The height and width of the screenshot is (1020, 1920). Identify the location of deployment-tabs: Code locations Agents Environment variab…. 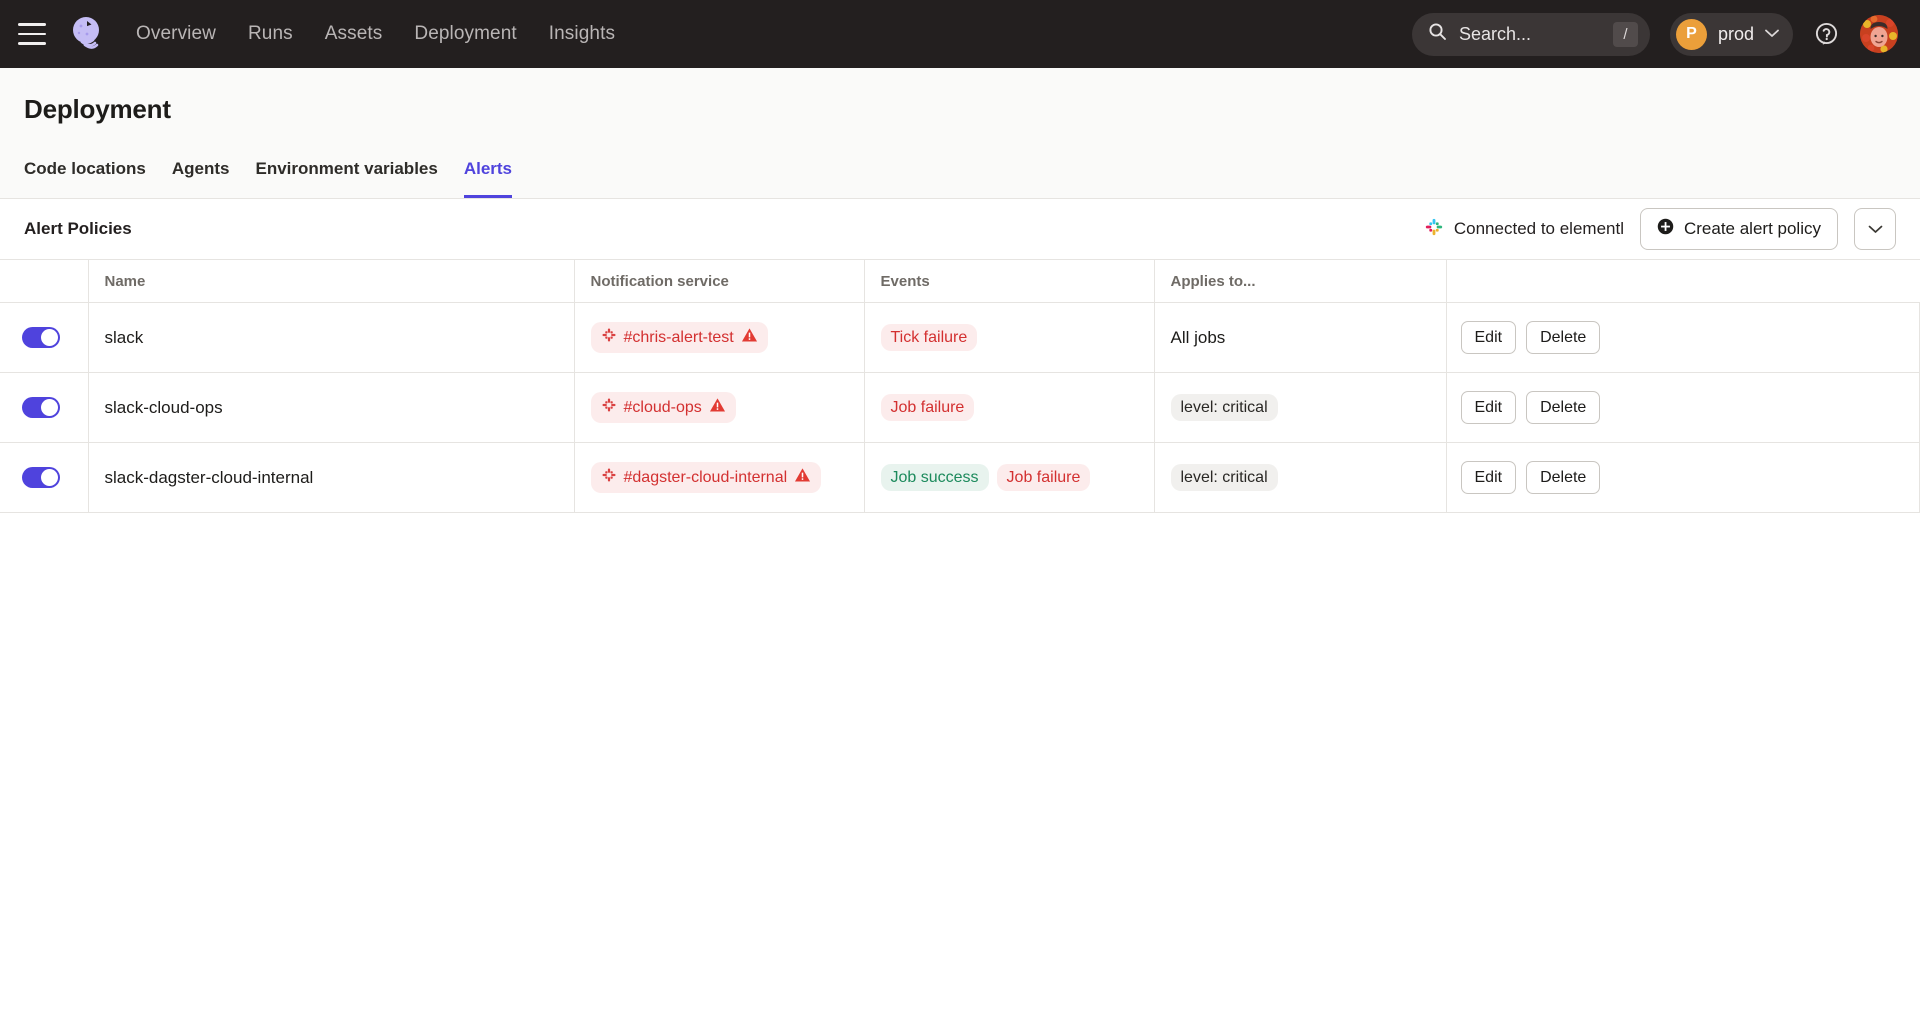
(972, 178).